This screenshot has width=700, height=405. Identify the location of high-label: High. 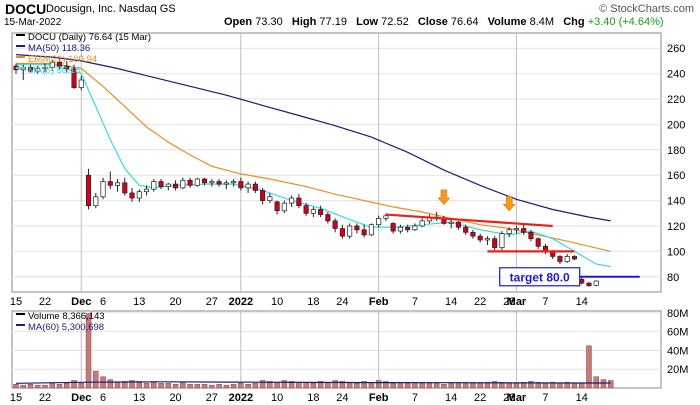
(304, 22).